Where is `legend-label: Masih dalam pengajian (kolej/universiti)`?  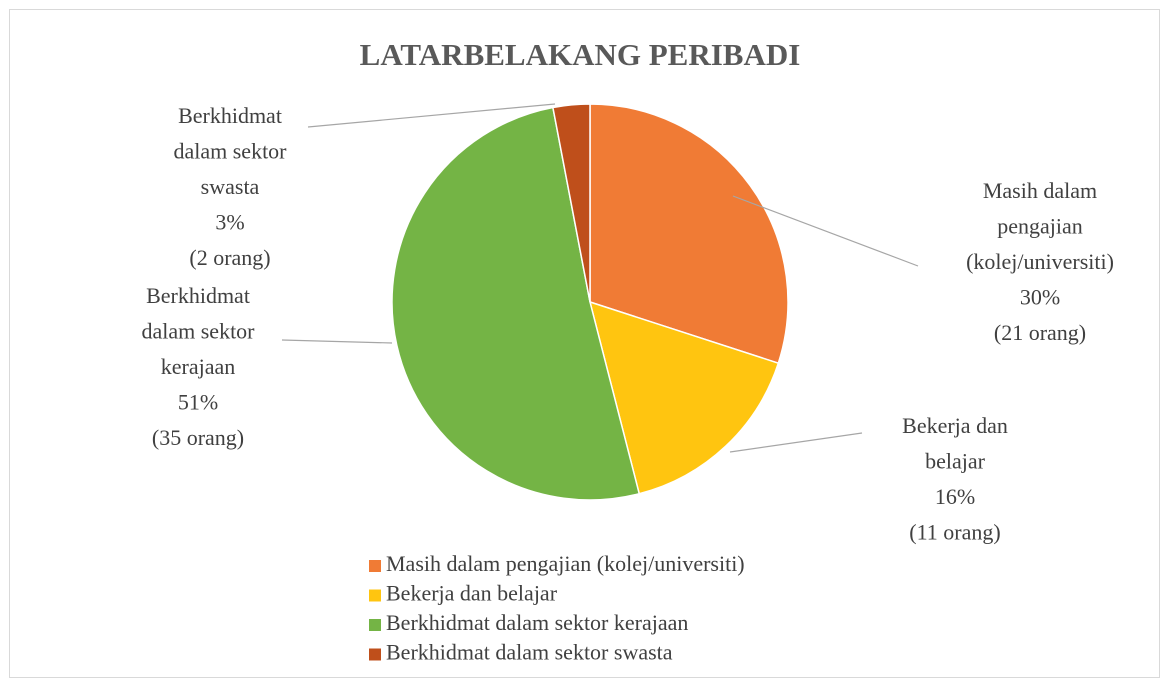 legend-label: Masih dalam pengajian (kolej/universiti) is located at coordinates (565, 563).